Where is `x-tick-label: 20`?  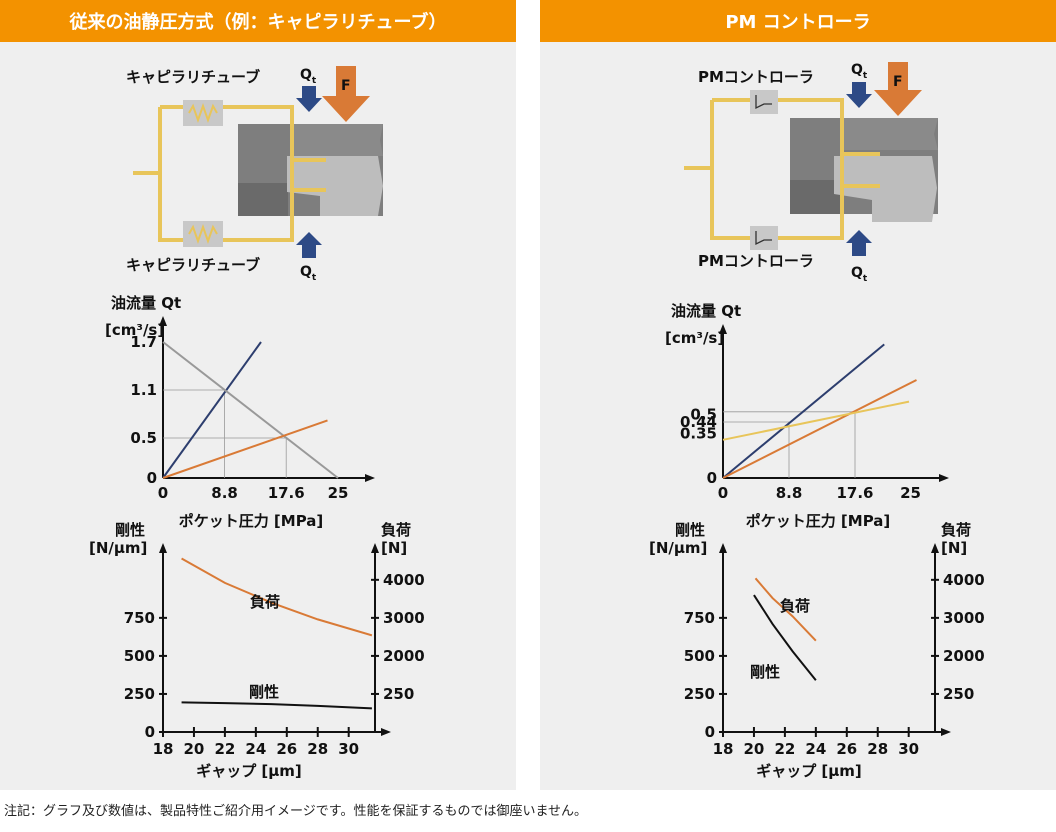
x-tick-label: 20 is located at coordinates (194, 749).